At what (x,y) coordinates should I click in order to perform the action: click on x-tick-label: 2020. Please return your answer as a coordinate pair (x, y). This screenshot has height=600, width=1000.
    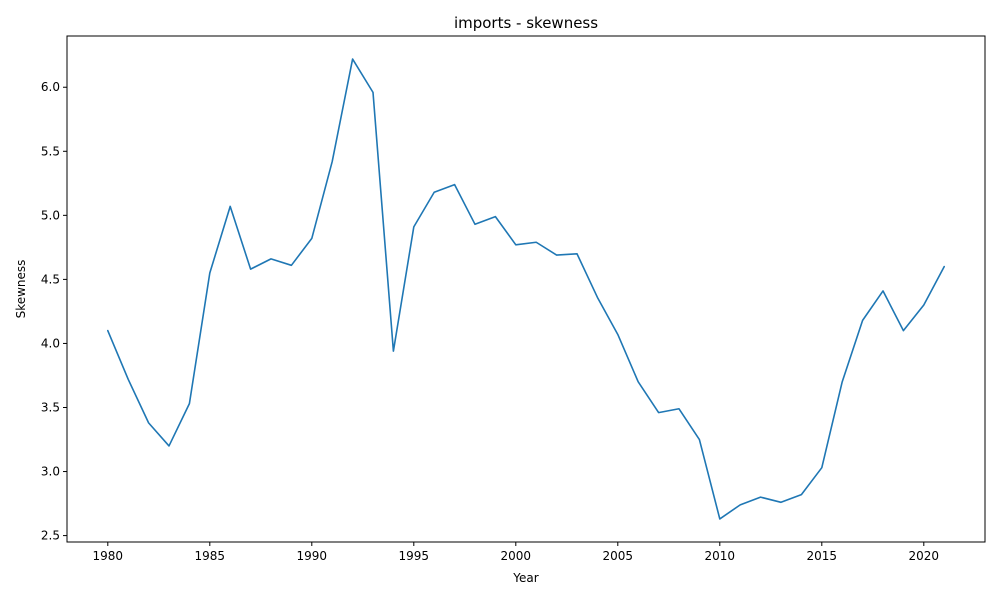
    Looking at the image, I should click on (924, 556).